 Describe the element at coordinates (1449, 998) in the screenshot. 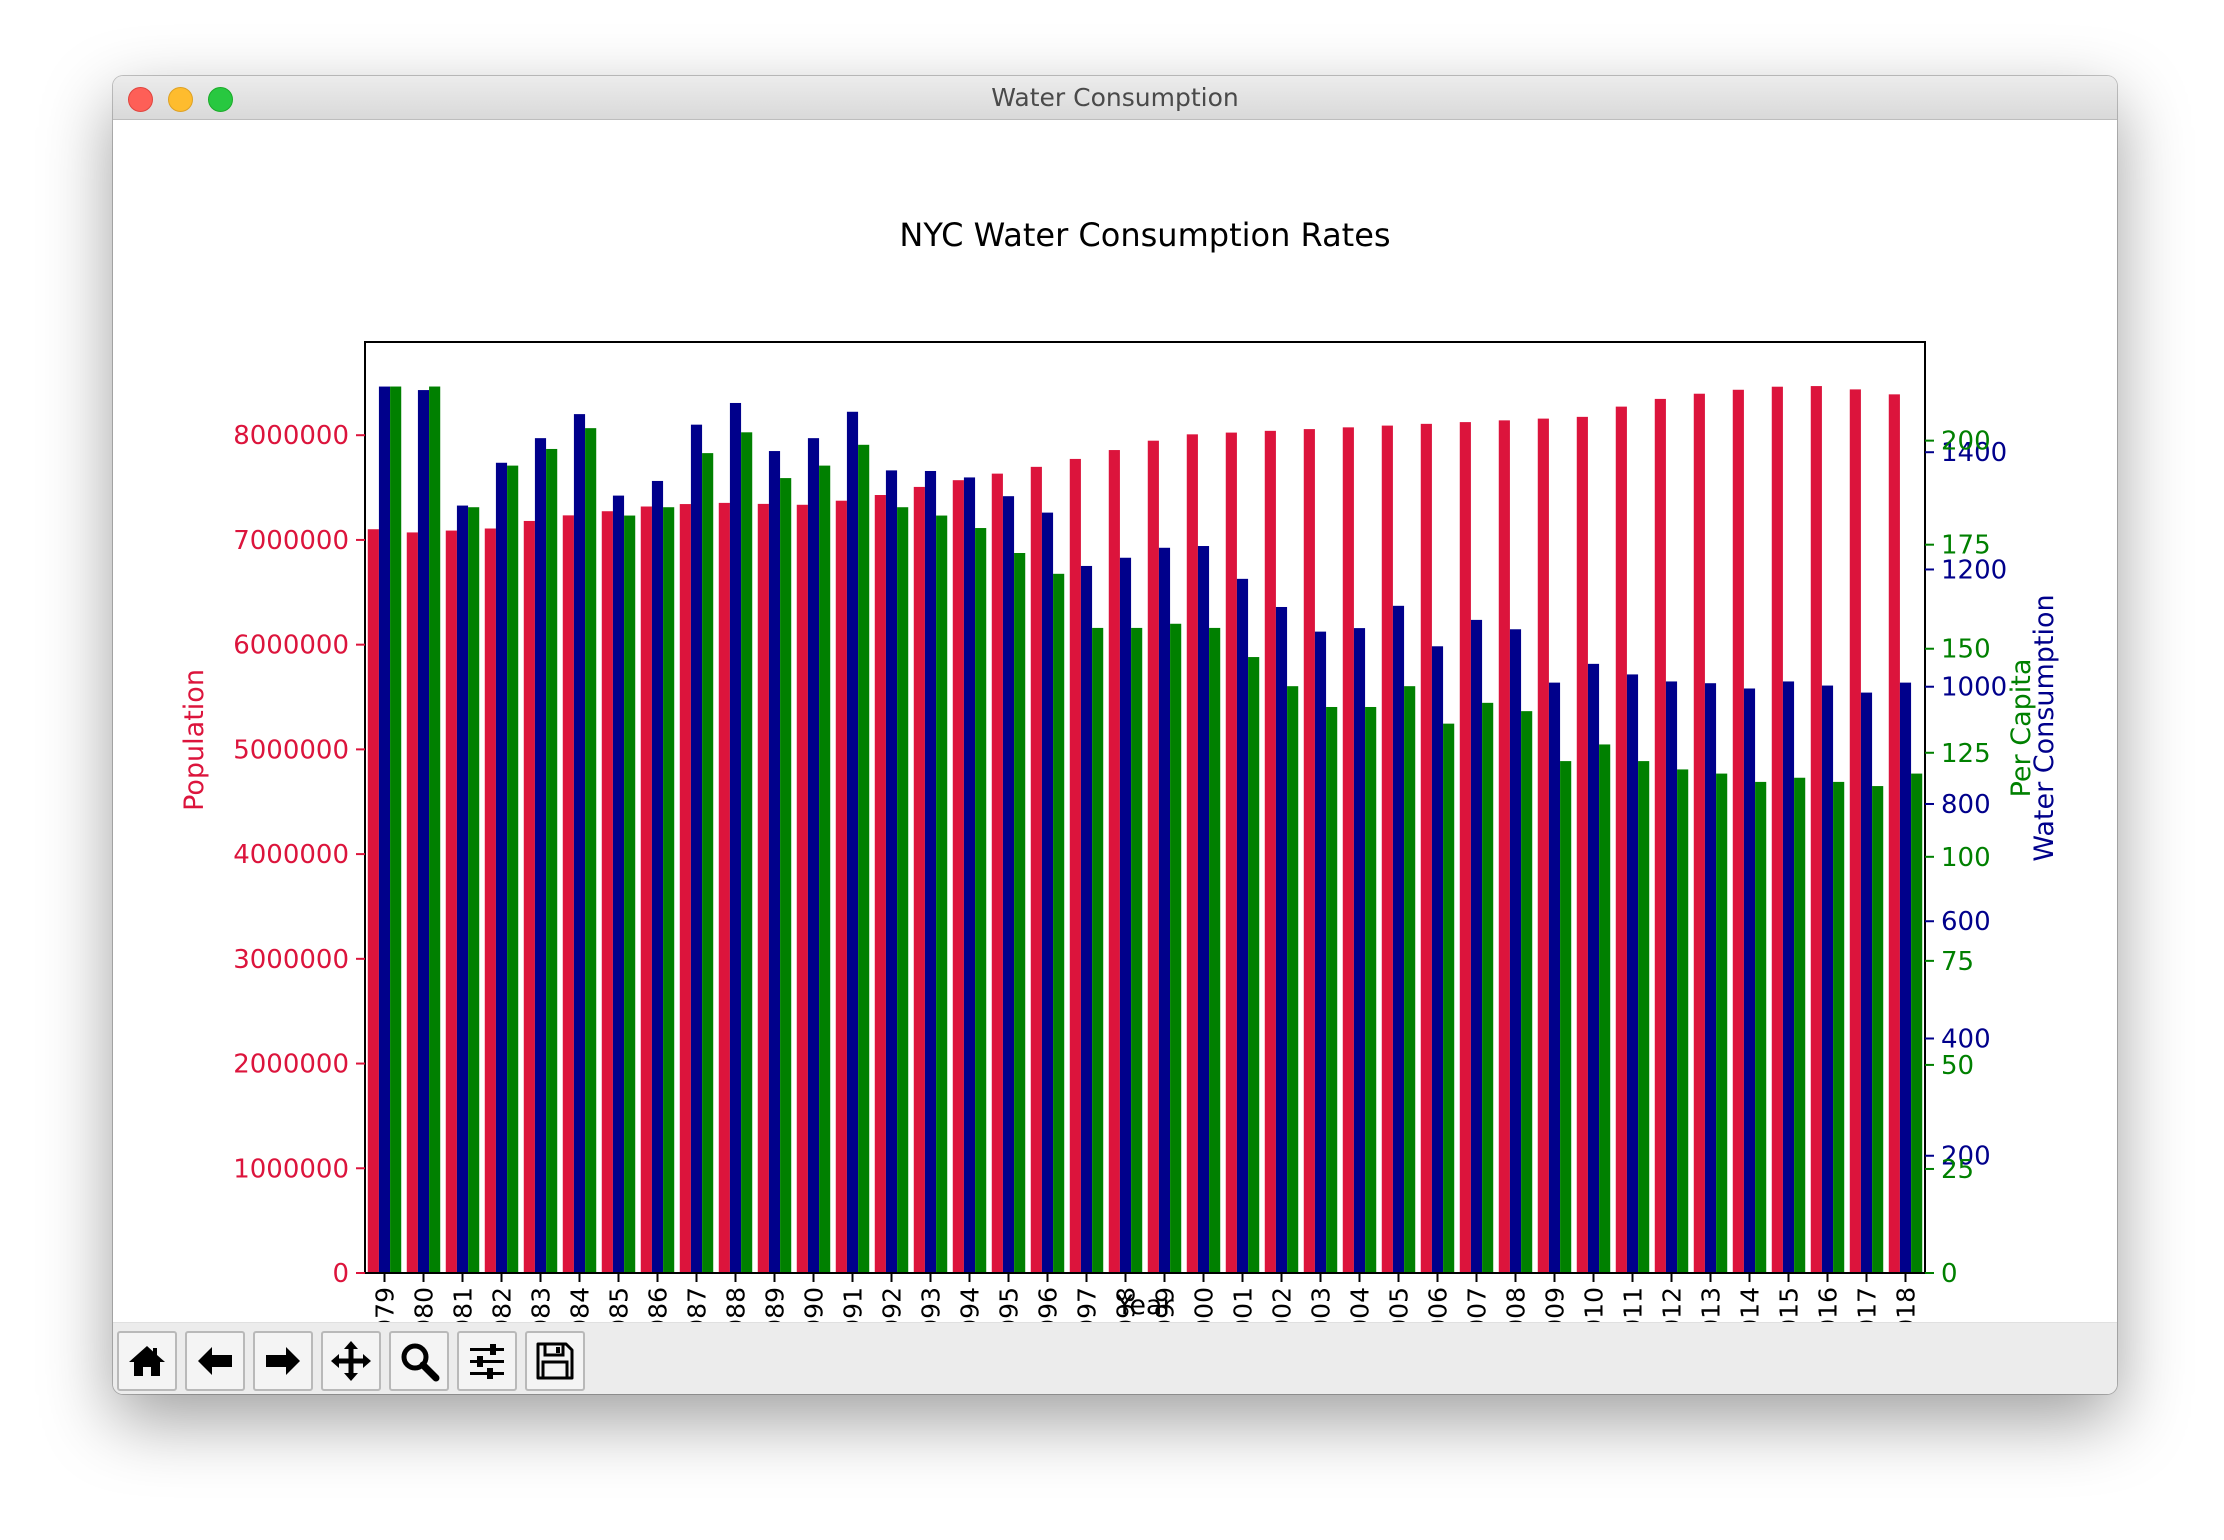

I see `percapita-bar-2006` at that location.